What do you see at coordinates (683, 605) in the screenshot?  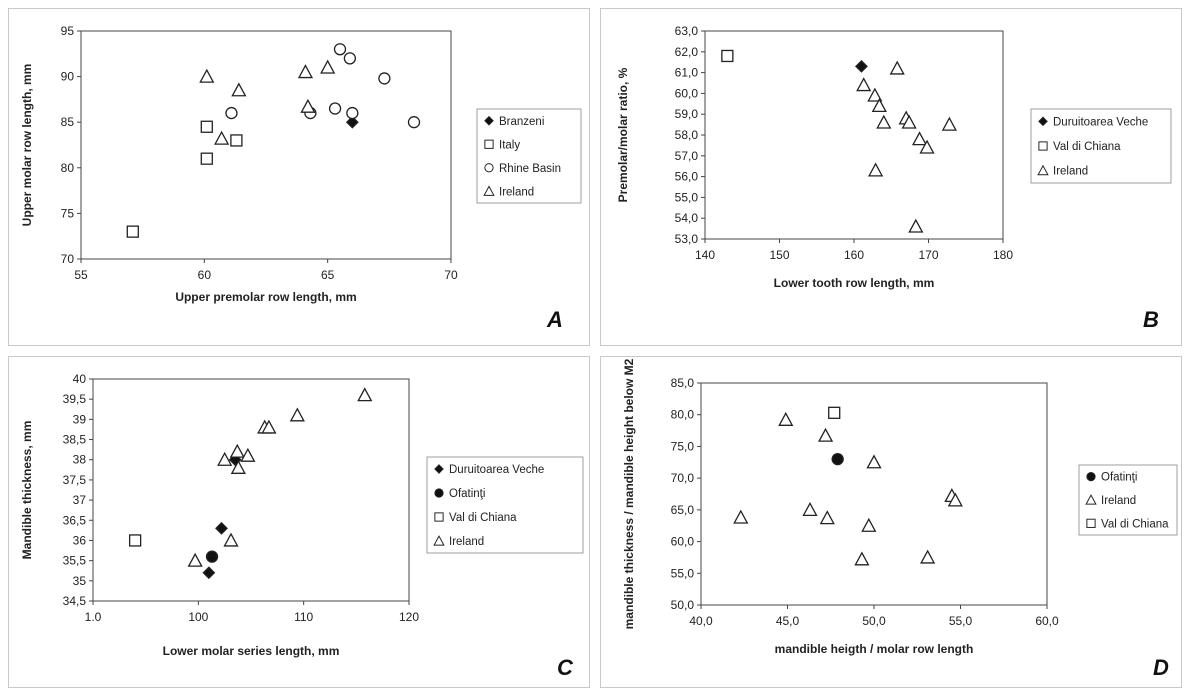 I see `y-tick-label-d: 50,0` at bounding box center [683, 605].